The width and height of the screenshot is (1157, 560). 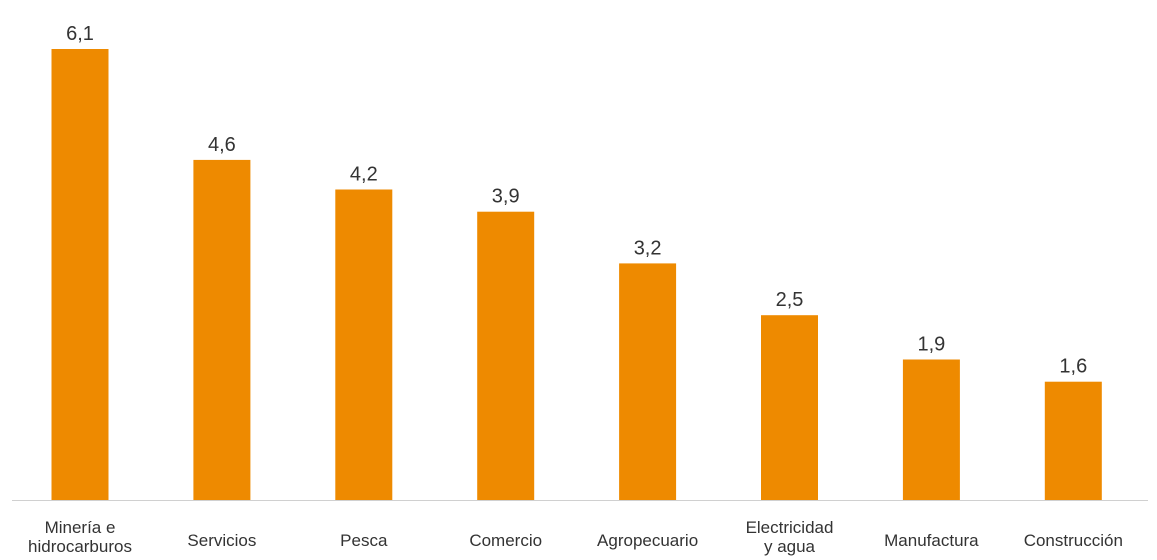 What do you see at coordinates (221, 540) in the screenshot?
I see `category-tick-label: Servicios` at bounding box center [221, 540].